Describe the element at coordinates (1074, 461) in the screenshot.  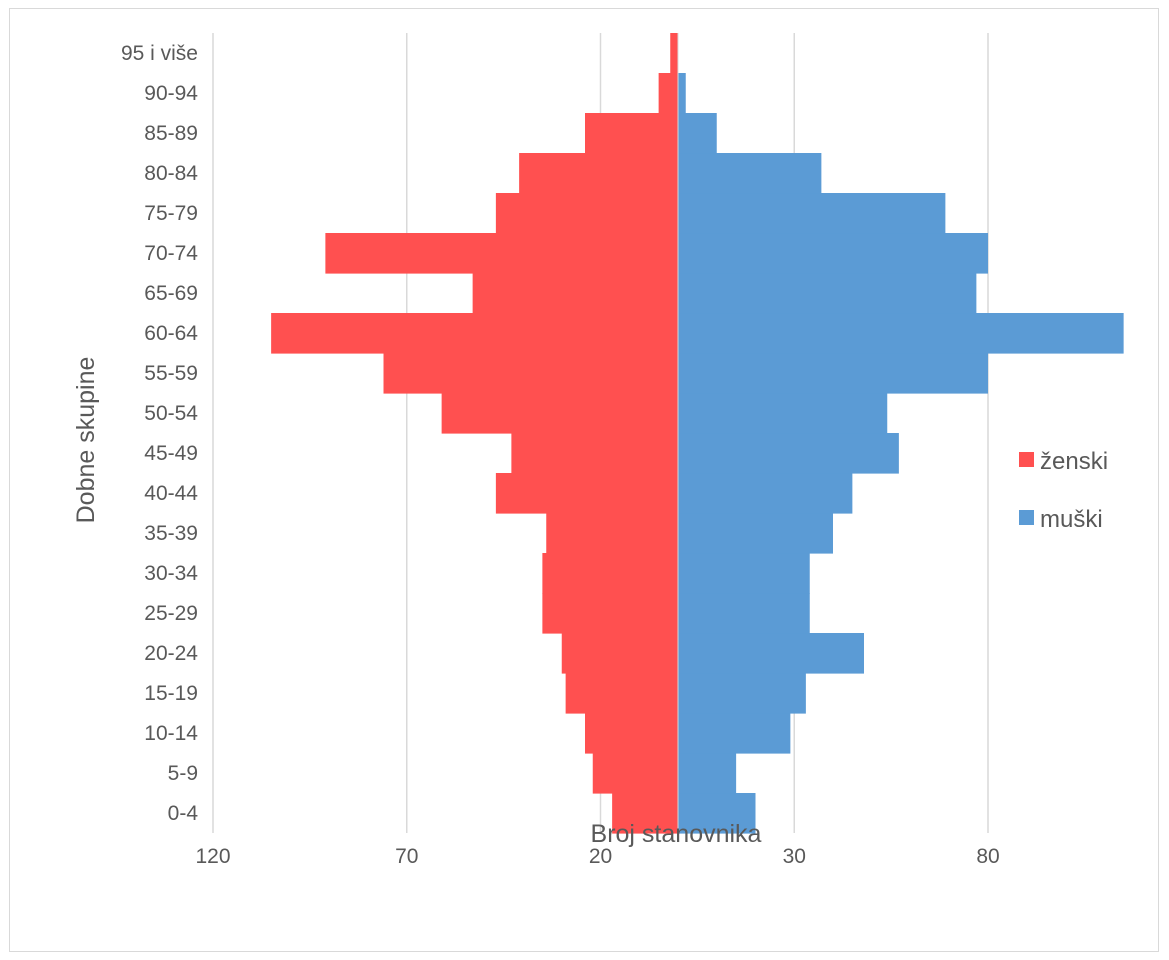
I see `legend-label-zenski: ženski` at that location.